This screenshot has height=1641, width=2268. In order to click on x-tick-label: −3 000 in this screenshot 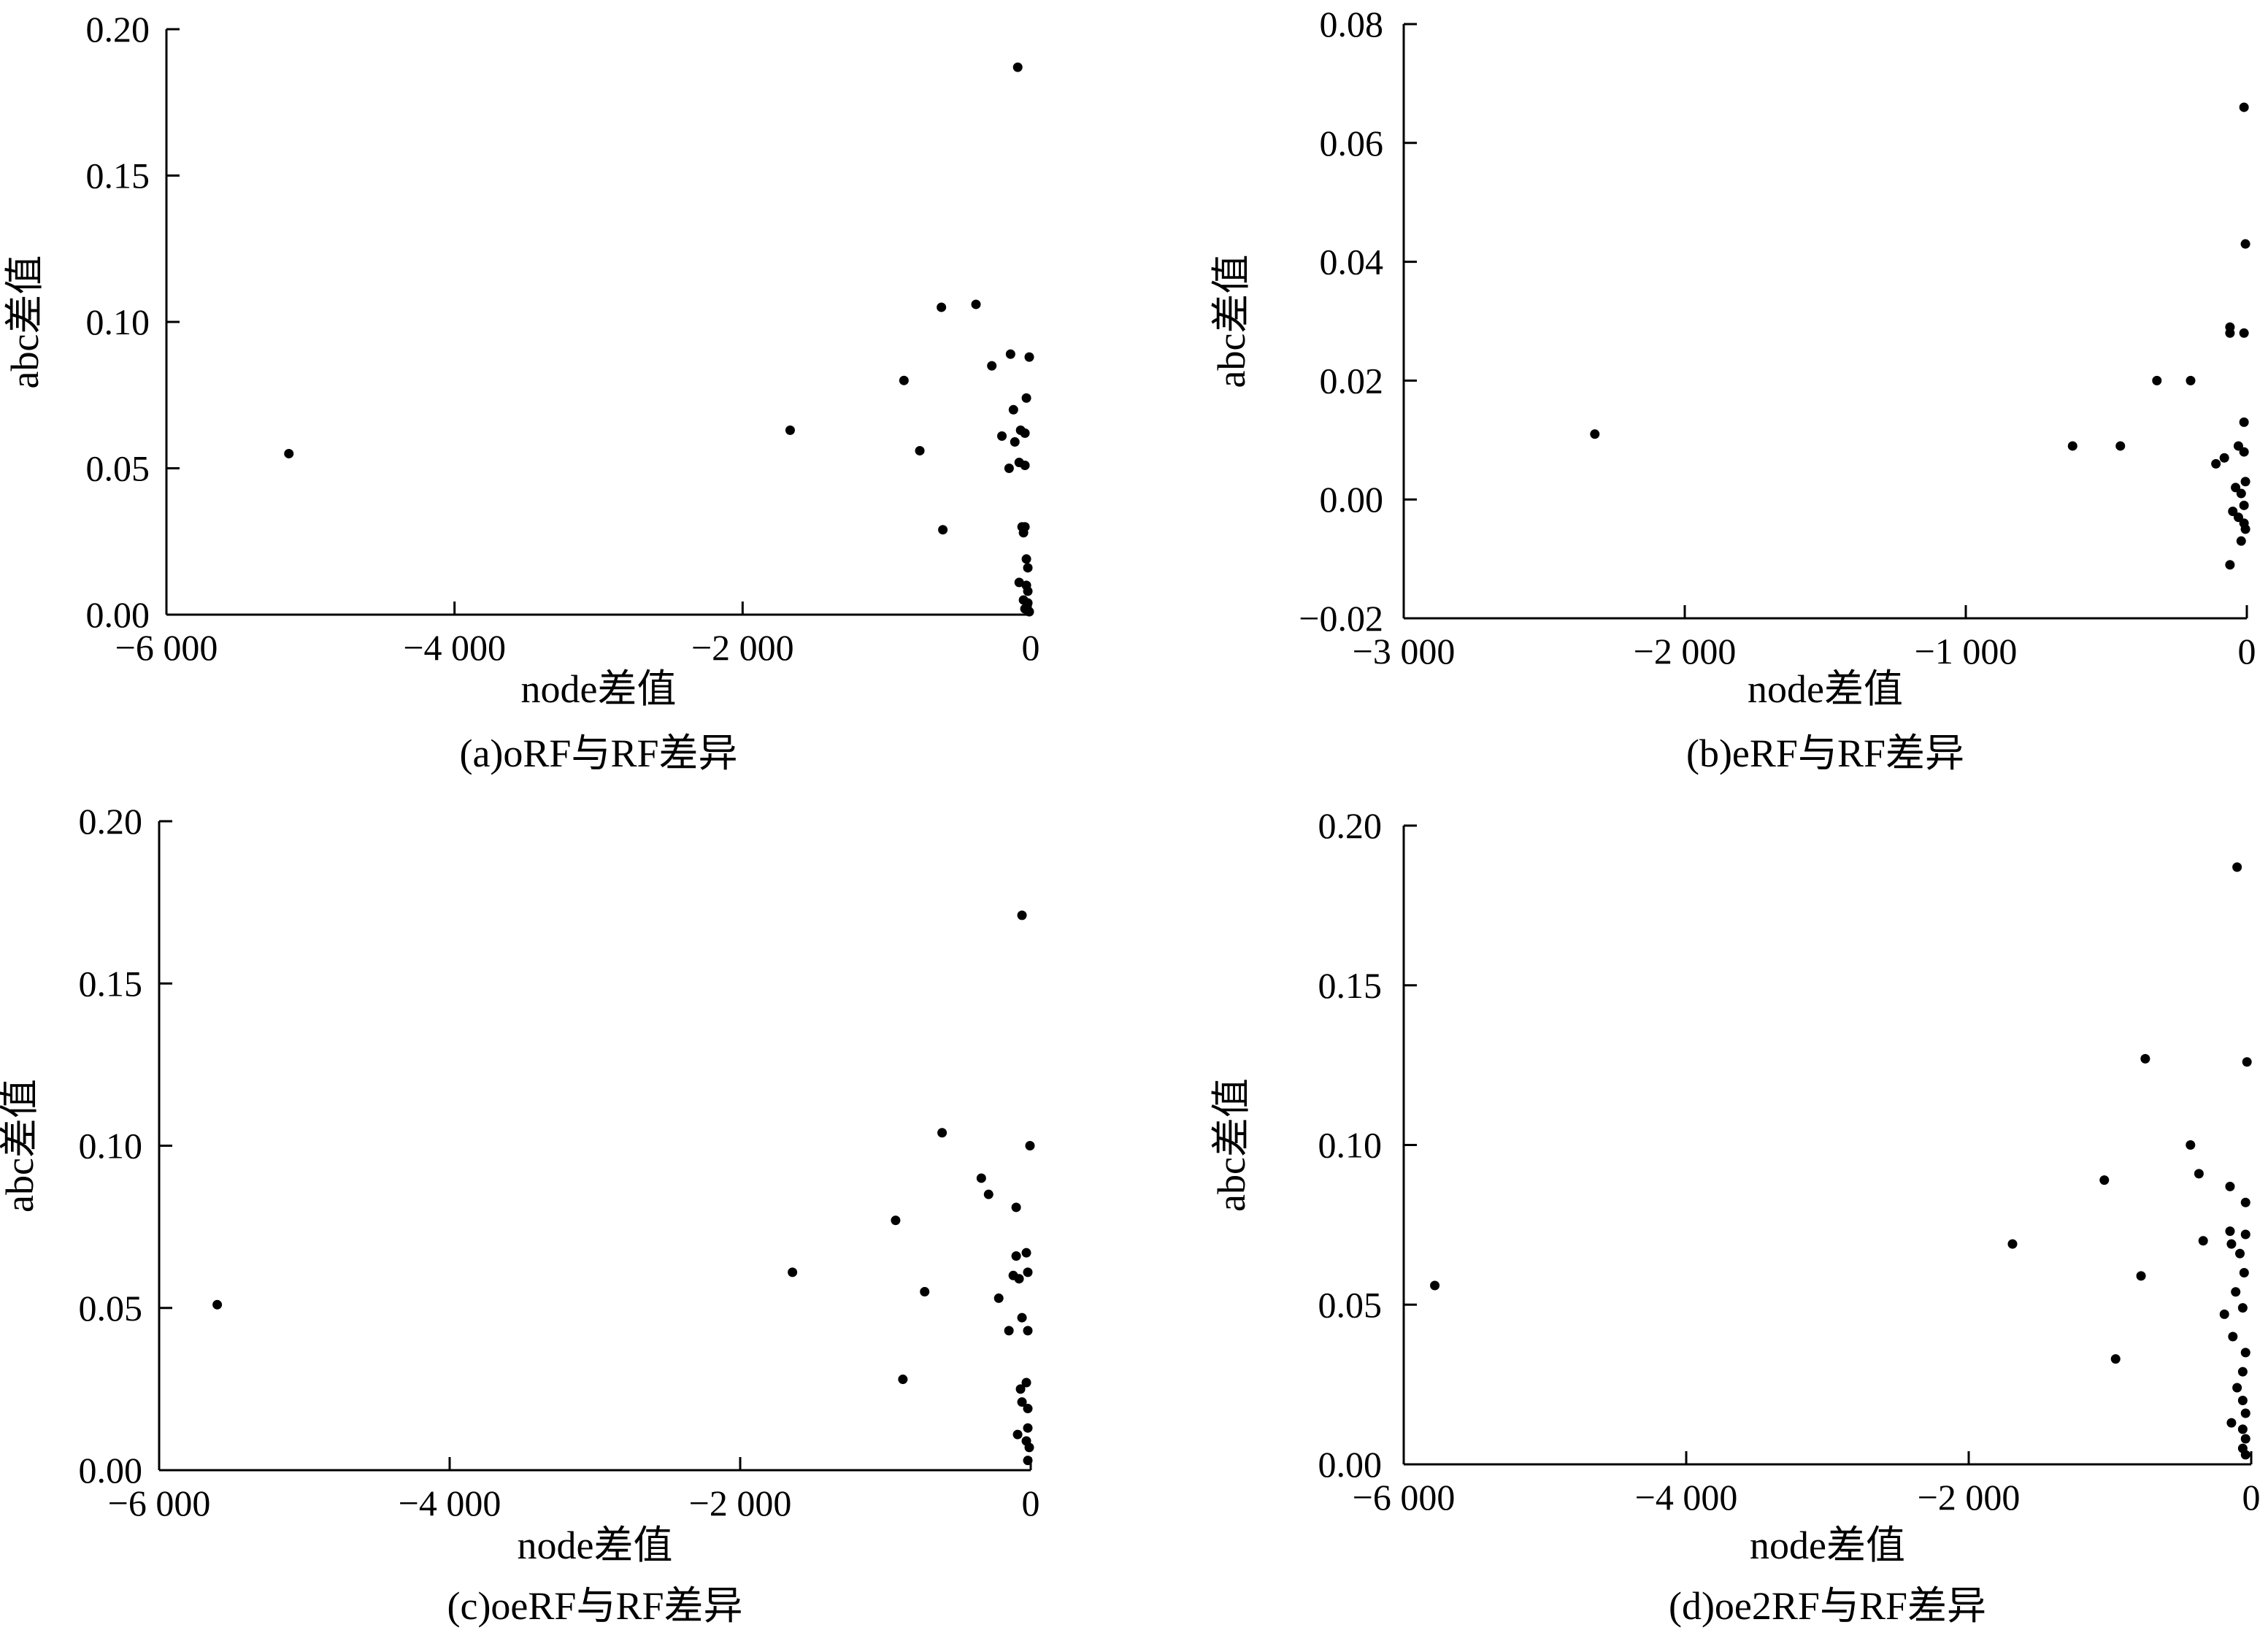, I will do `click(1404, 652)`.